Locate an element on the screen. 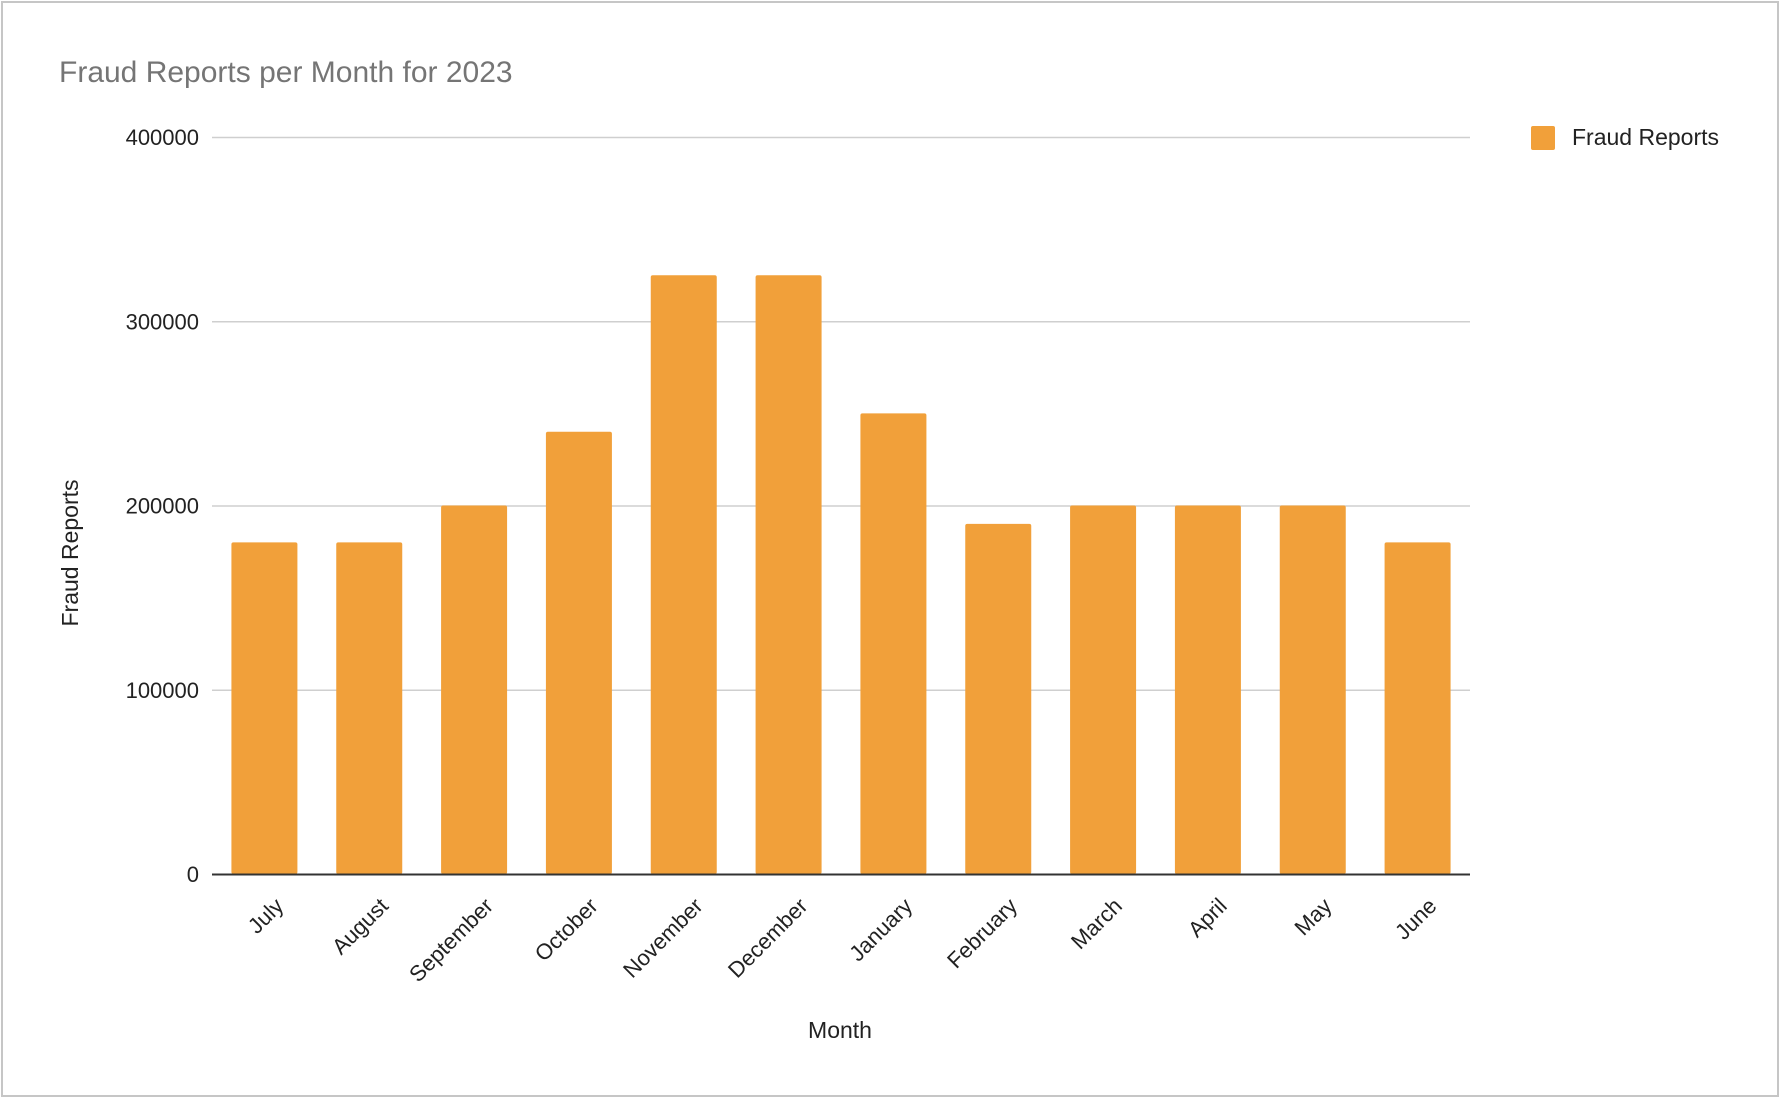  chart-title: Fraud Reports per Month for 2023 is located at coordinates (286, 72).